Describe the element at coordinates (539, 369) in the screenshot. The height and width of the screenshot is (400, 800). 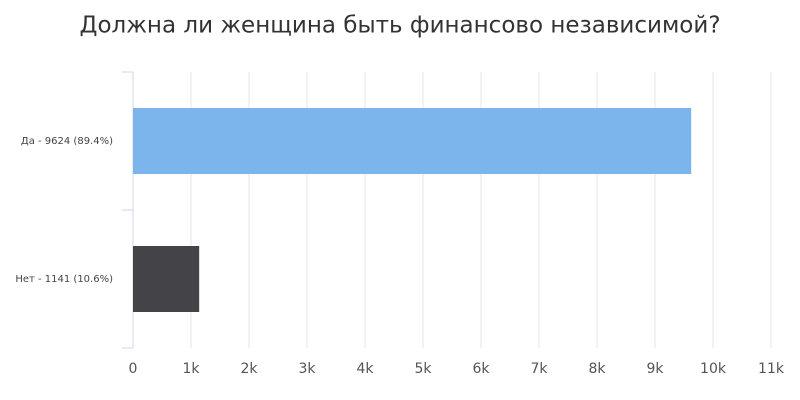
I see `x-tick-label: 7k` at that location.